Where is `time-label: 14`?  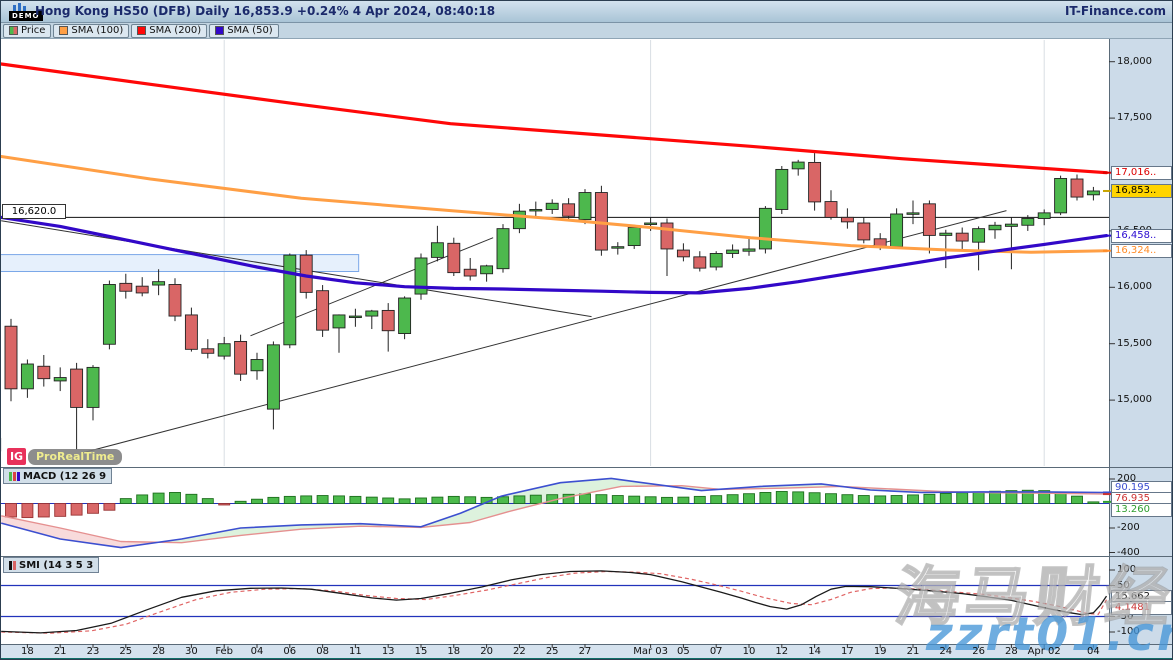 time-label: 14 is located at coordinates (814, 651).